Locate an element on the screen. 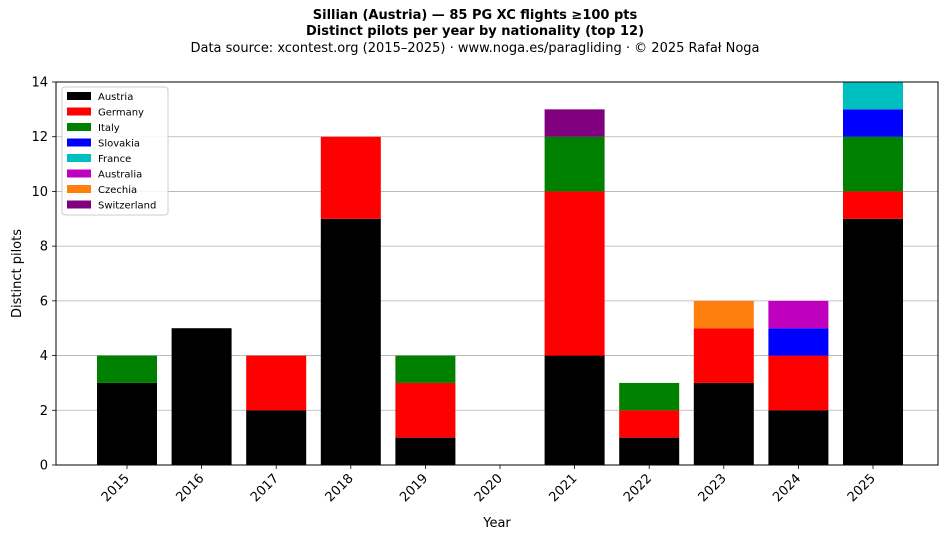  legend-label: Australia is located at coordinates (120, 175).